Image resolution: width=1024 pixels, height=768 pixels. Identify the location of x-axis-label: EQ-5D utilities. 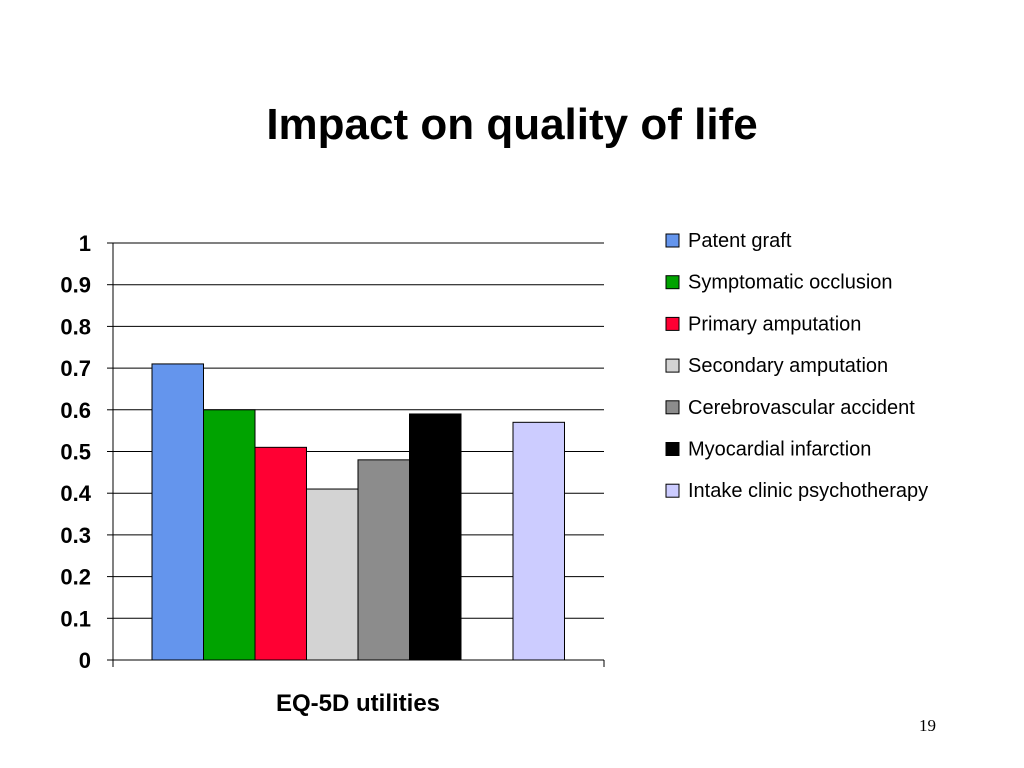
(358, 703).